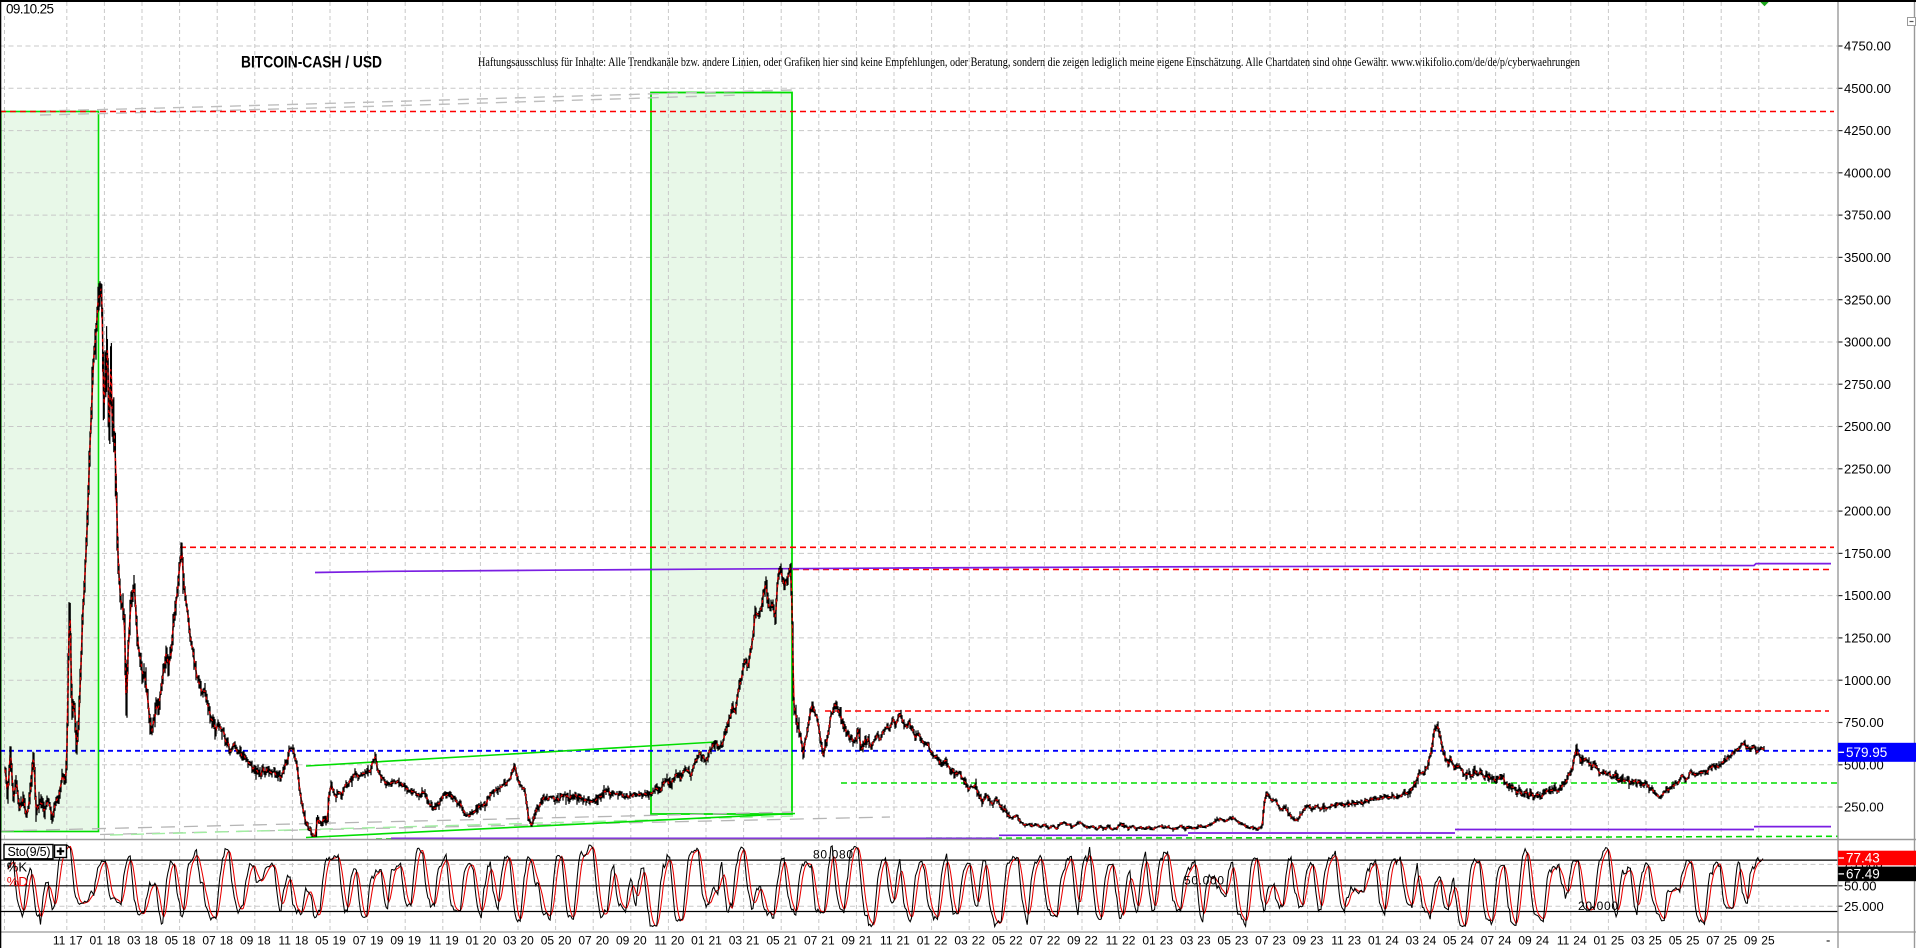  I want to click on svg-text: 1250.00, so click(1867, 638).